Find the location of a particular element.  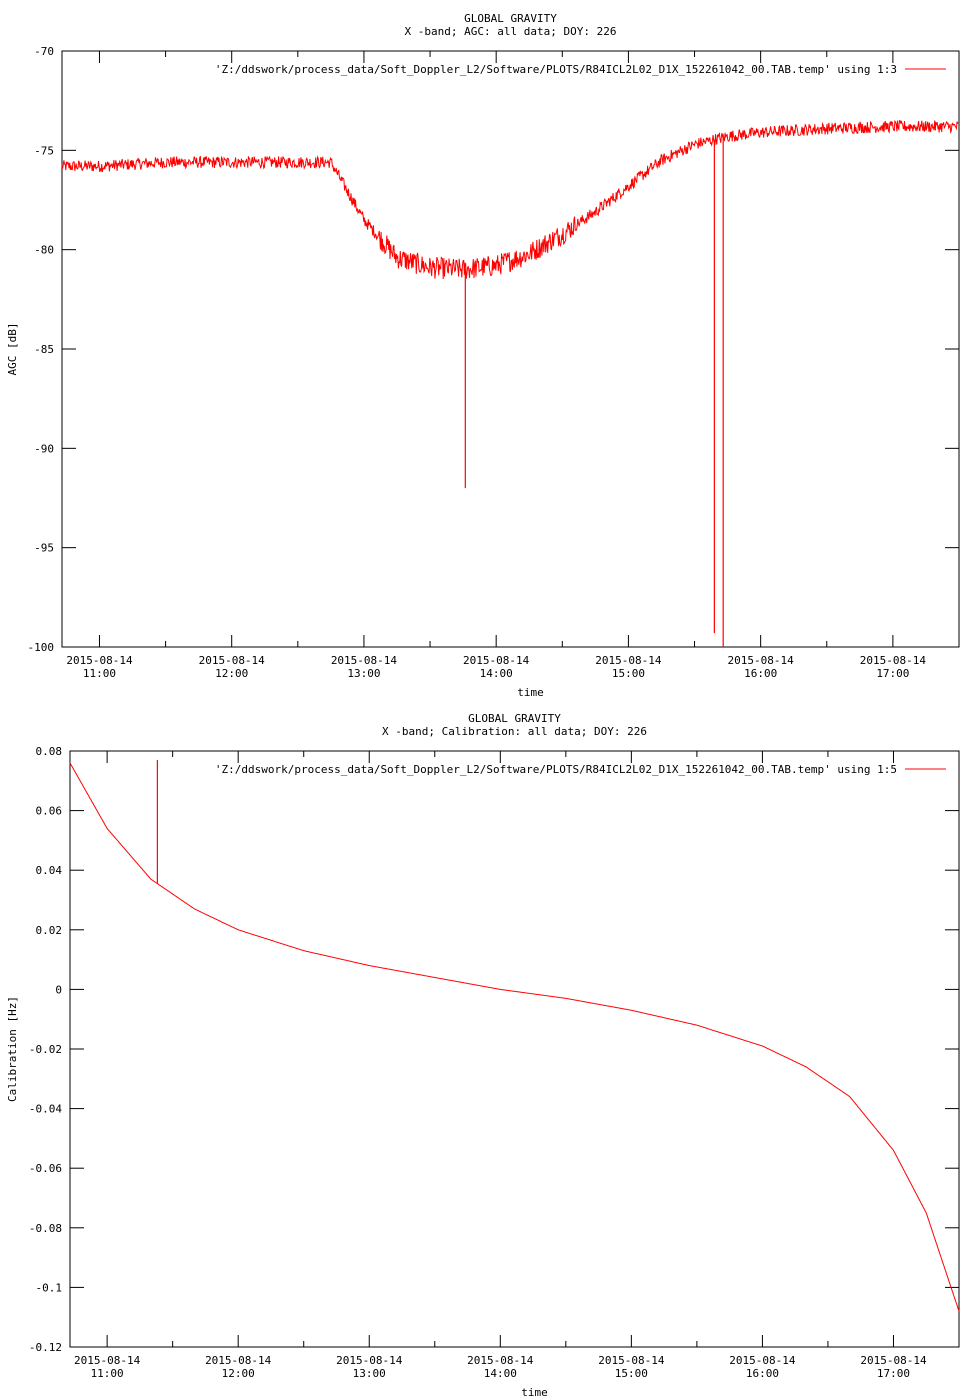

y-tick-label: 0.08 is located at coordinates (49, 751).